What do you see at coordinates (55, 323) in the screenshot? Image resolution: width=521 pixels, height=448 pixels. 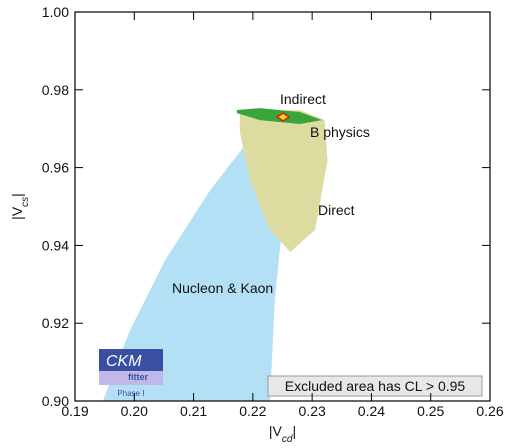 I see `y-tick-label: 0.92` at bounding box center [55, 323].